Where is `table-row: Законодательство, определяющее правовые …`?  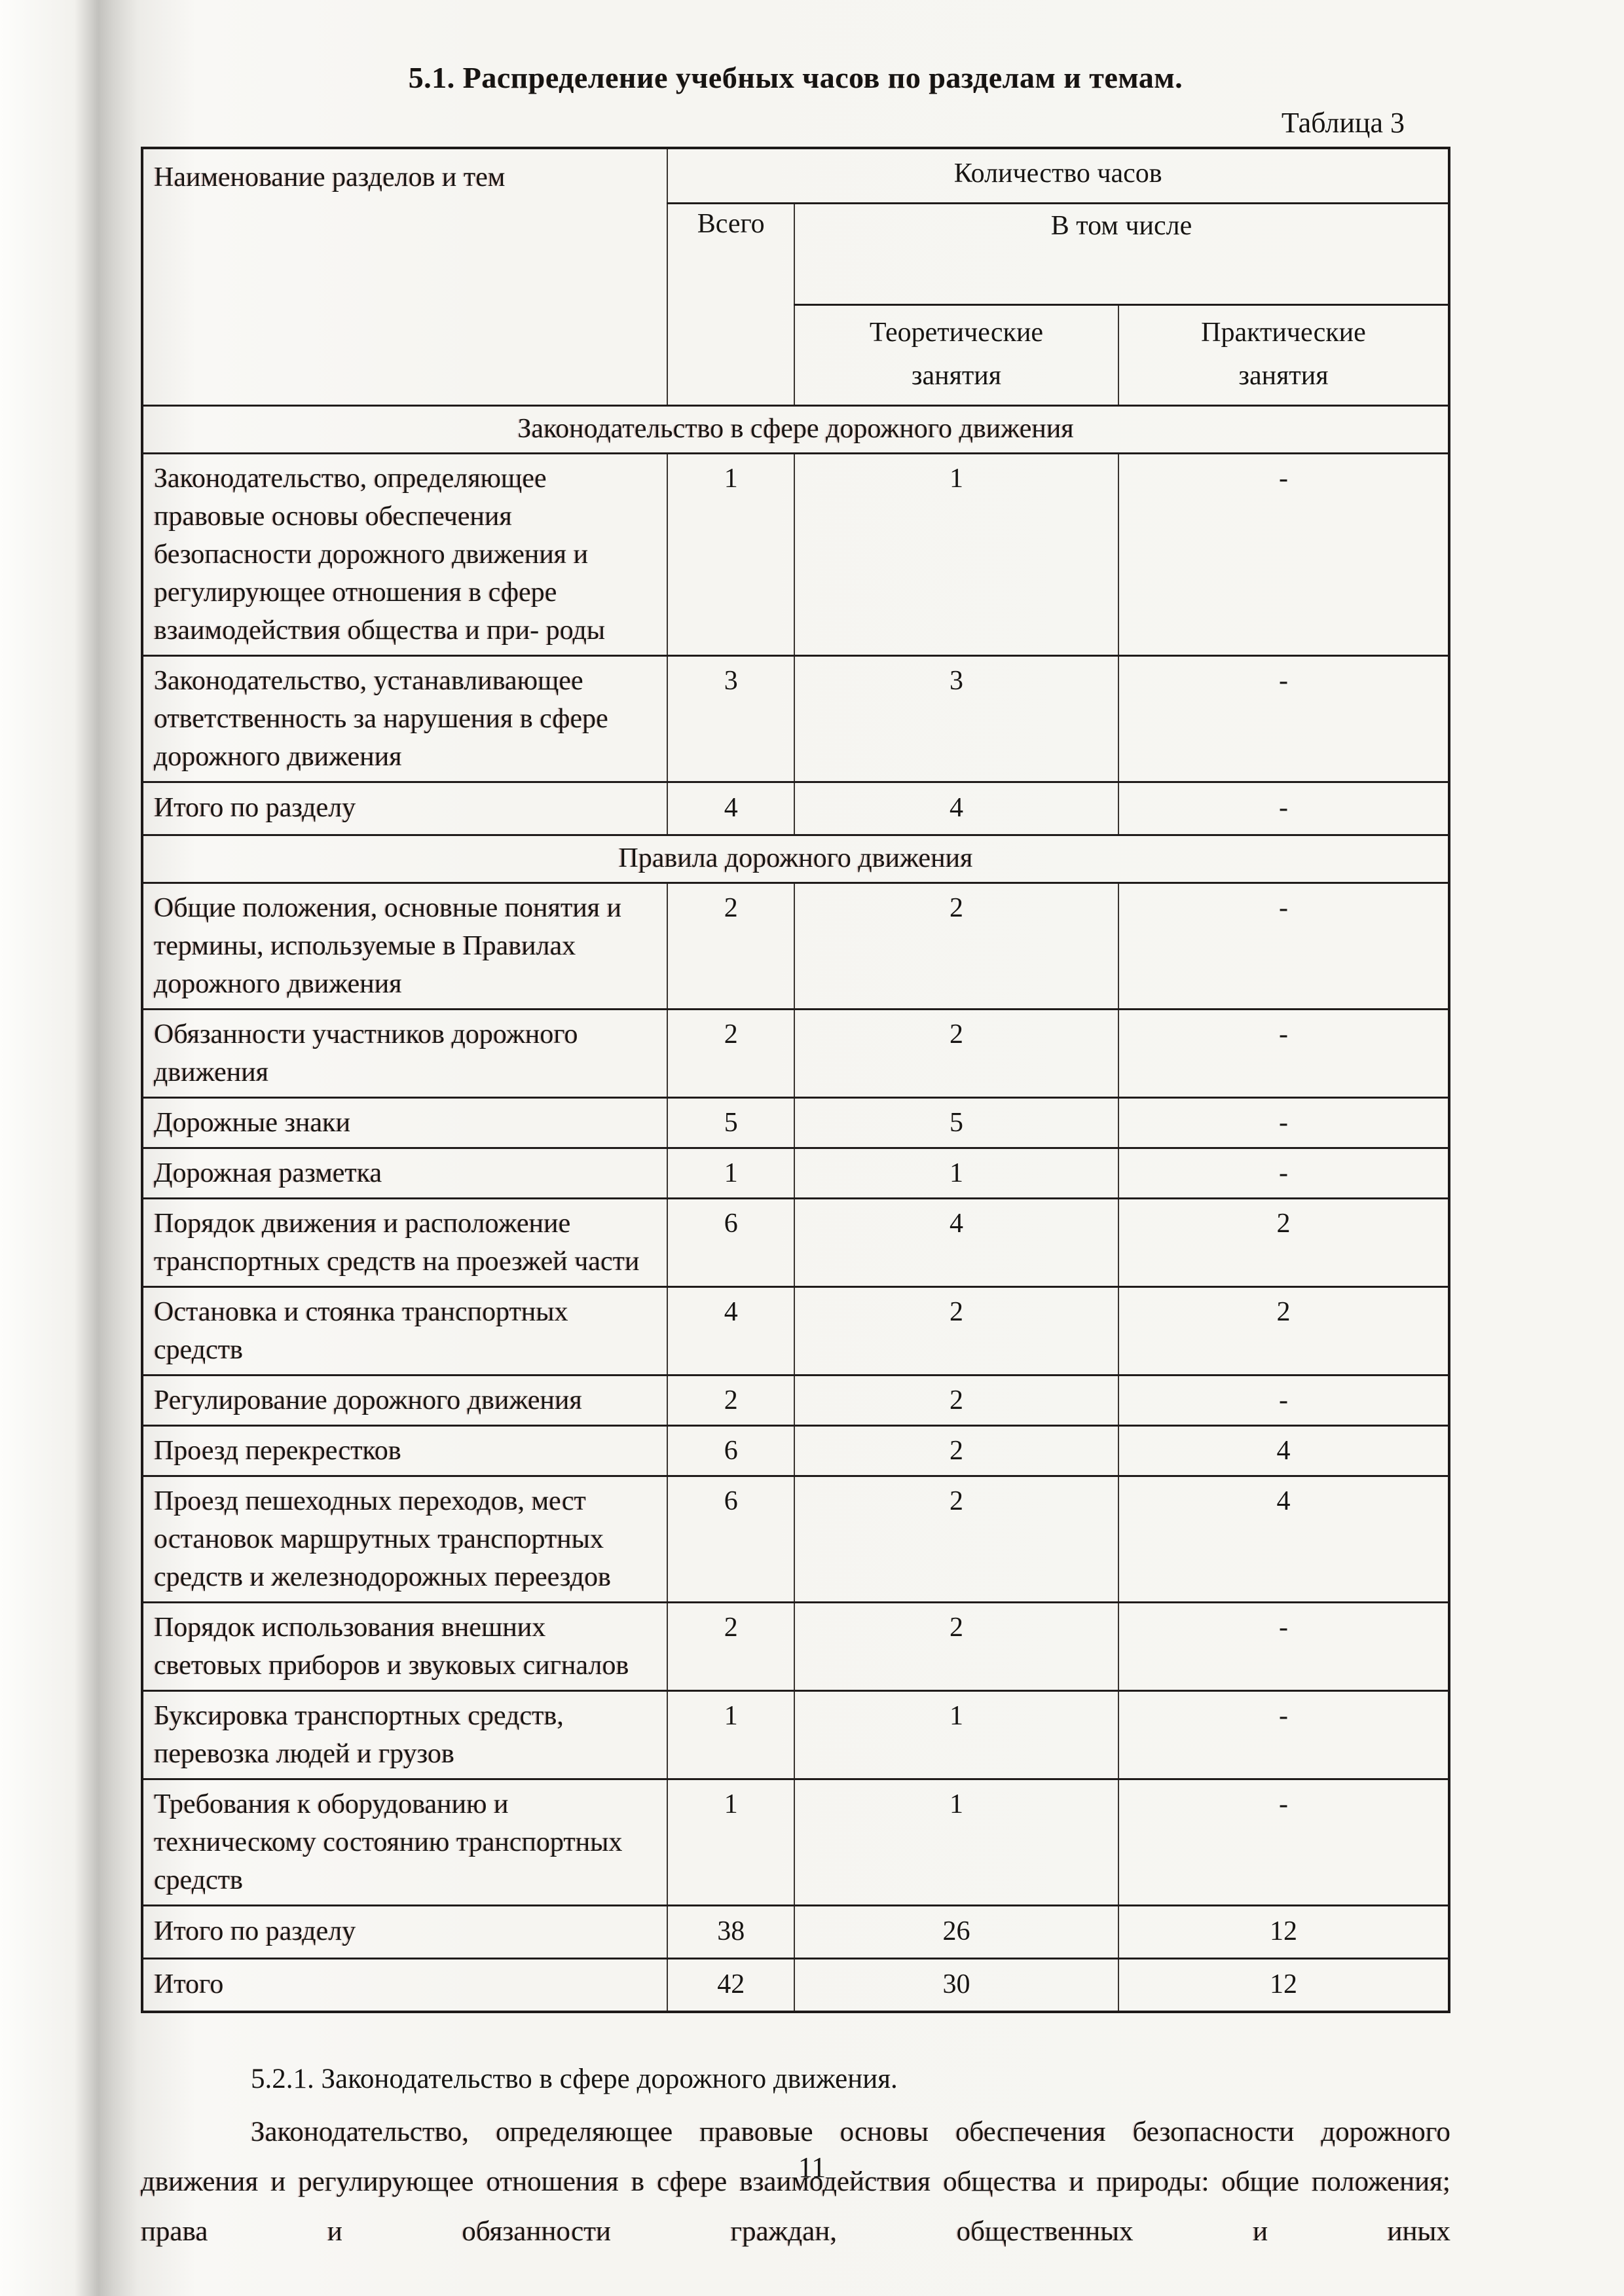
table-row: Законодательство, определяющее правовые … is located at coordinates (795, 554).